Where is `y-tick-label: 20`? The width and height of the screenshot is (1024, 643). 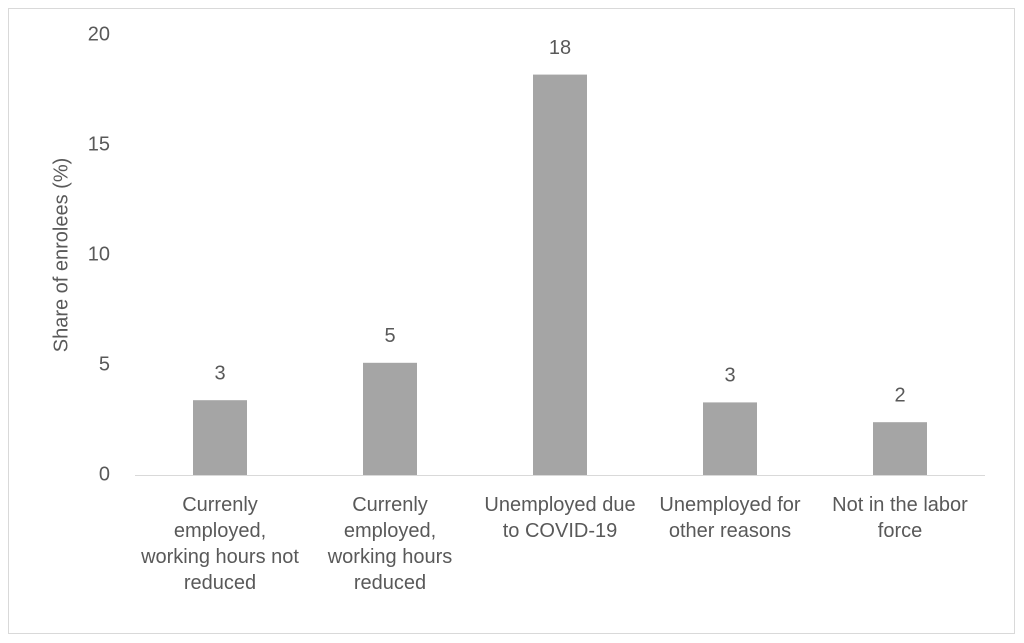 y-tick-label: 20 is located at coordinates (99, 34).